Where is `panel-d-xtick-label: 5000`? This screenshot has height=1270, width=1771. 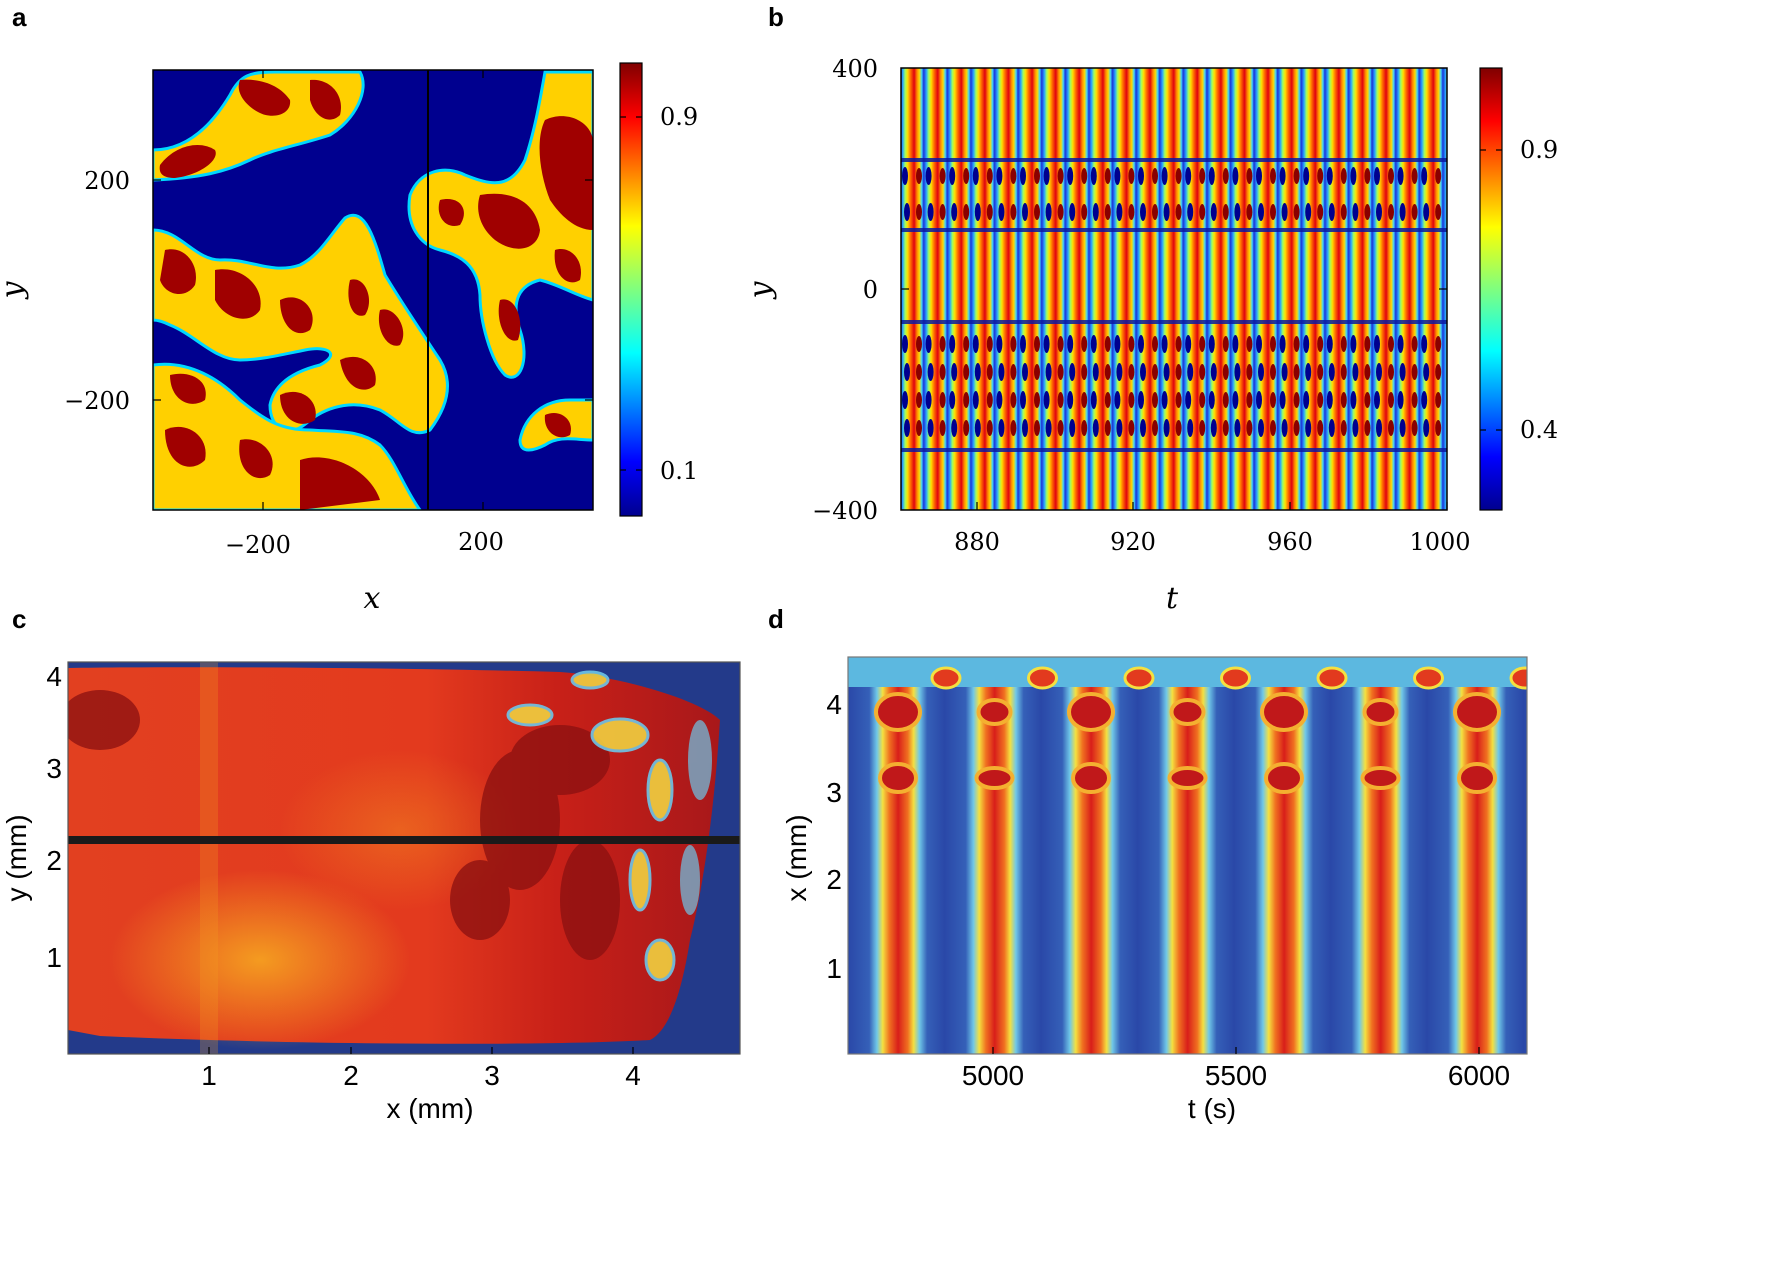
panel-d-xtick-label: 5000 is located at coordinates (993, 1075).